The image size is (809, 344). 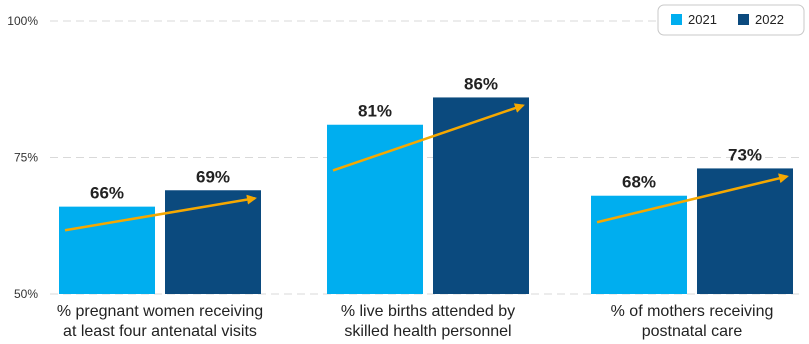 I want to click on y-tick-label: 75%, so click(x=26, y=158).